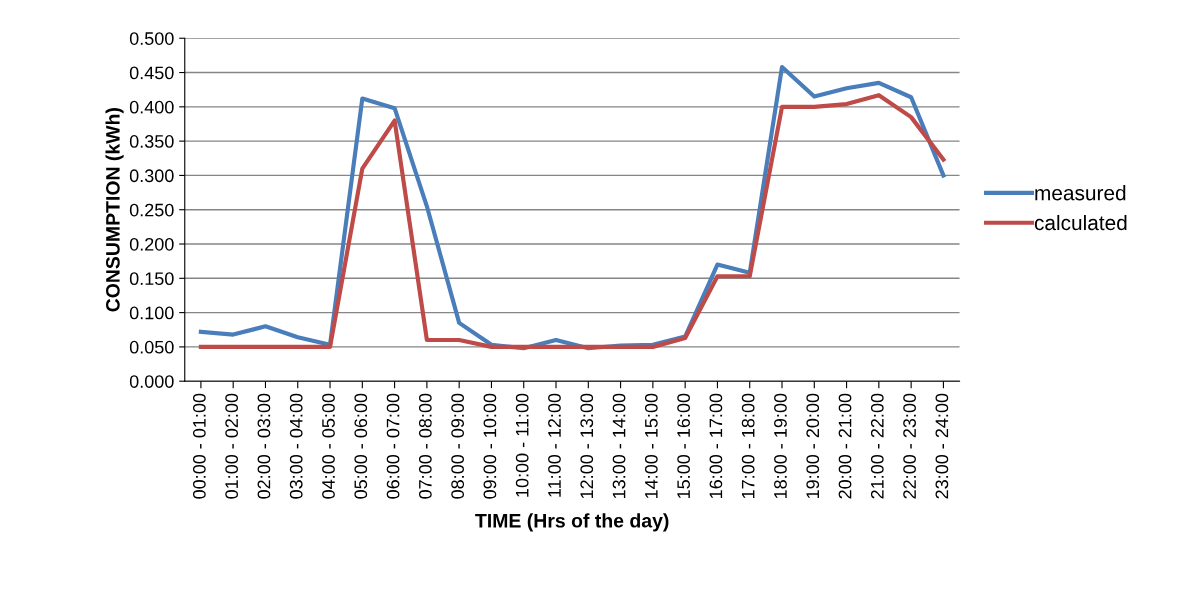 The width and height of the screenshot is (1192, 607). What do you see at coordinates (151, 176) in the screenshot?
I see `y-tick-label: 0.300` at bounding box center [151, 176].